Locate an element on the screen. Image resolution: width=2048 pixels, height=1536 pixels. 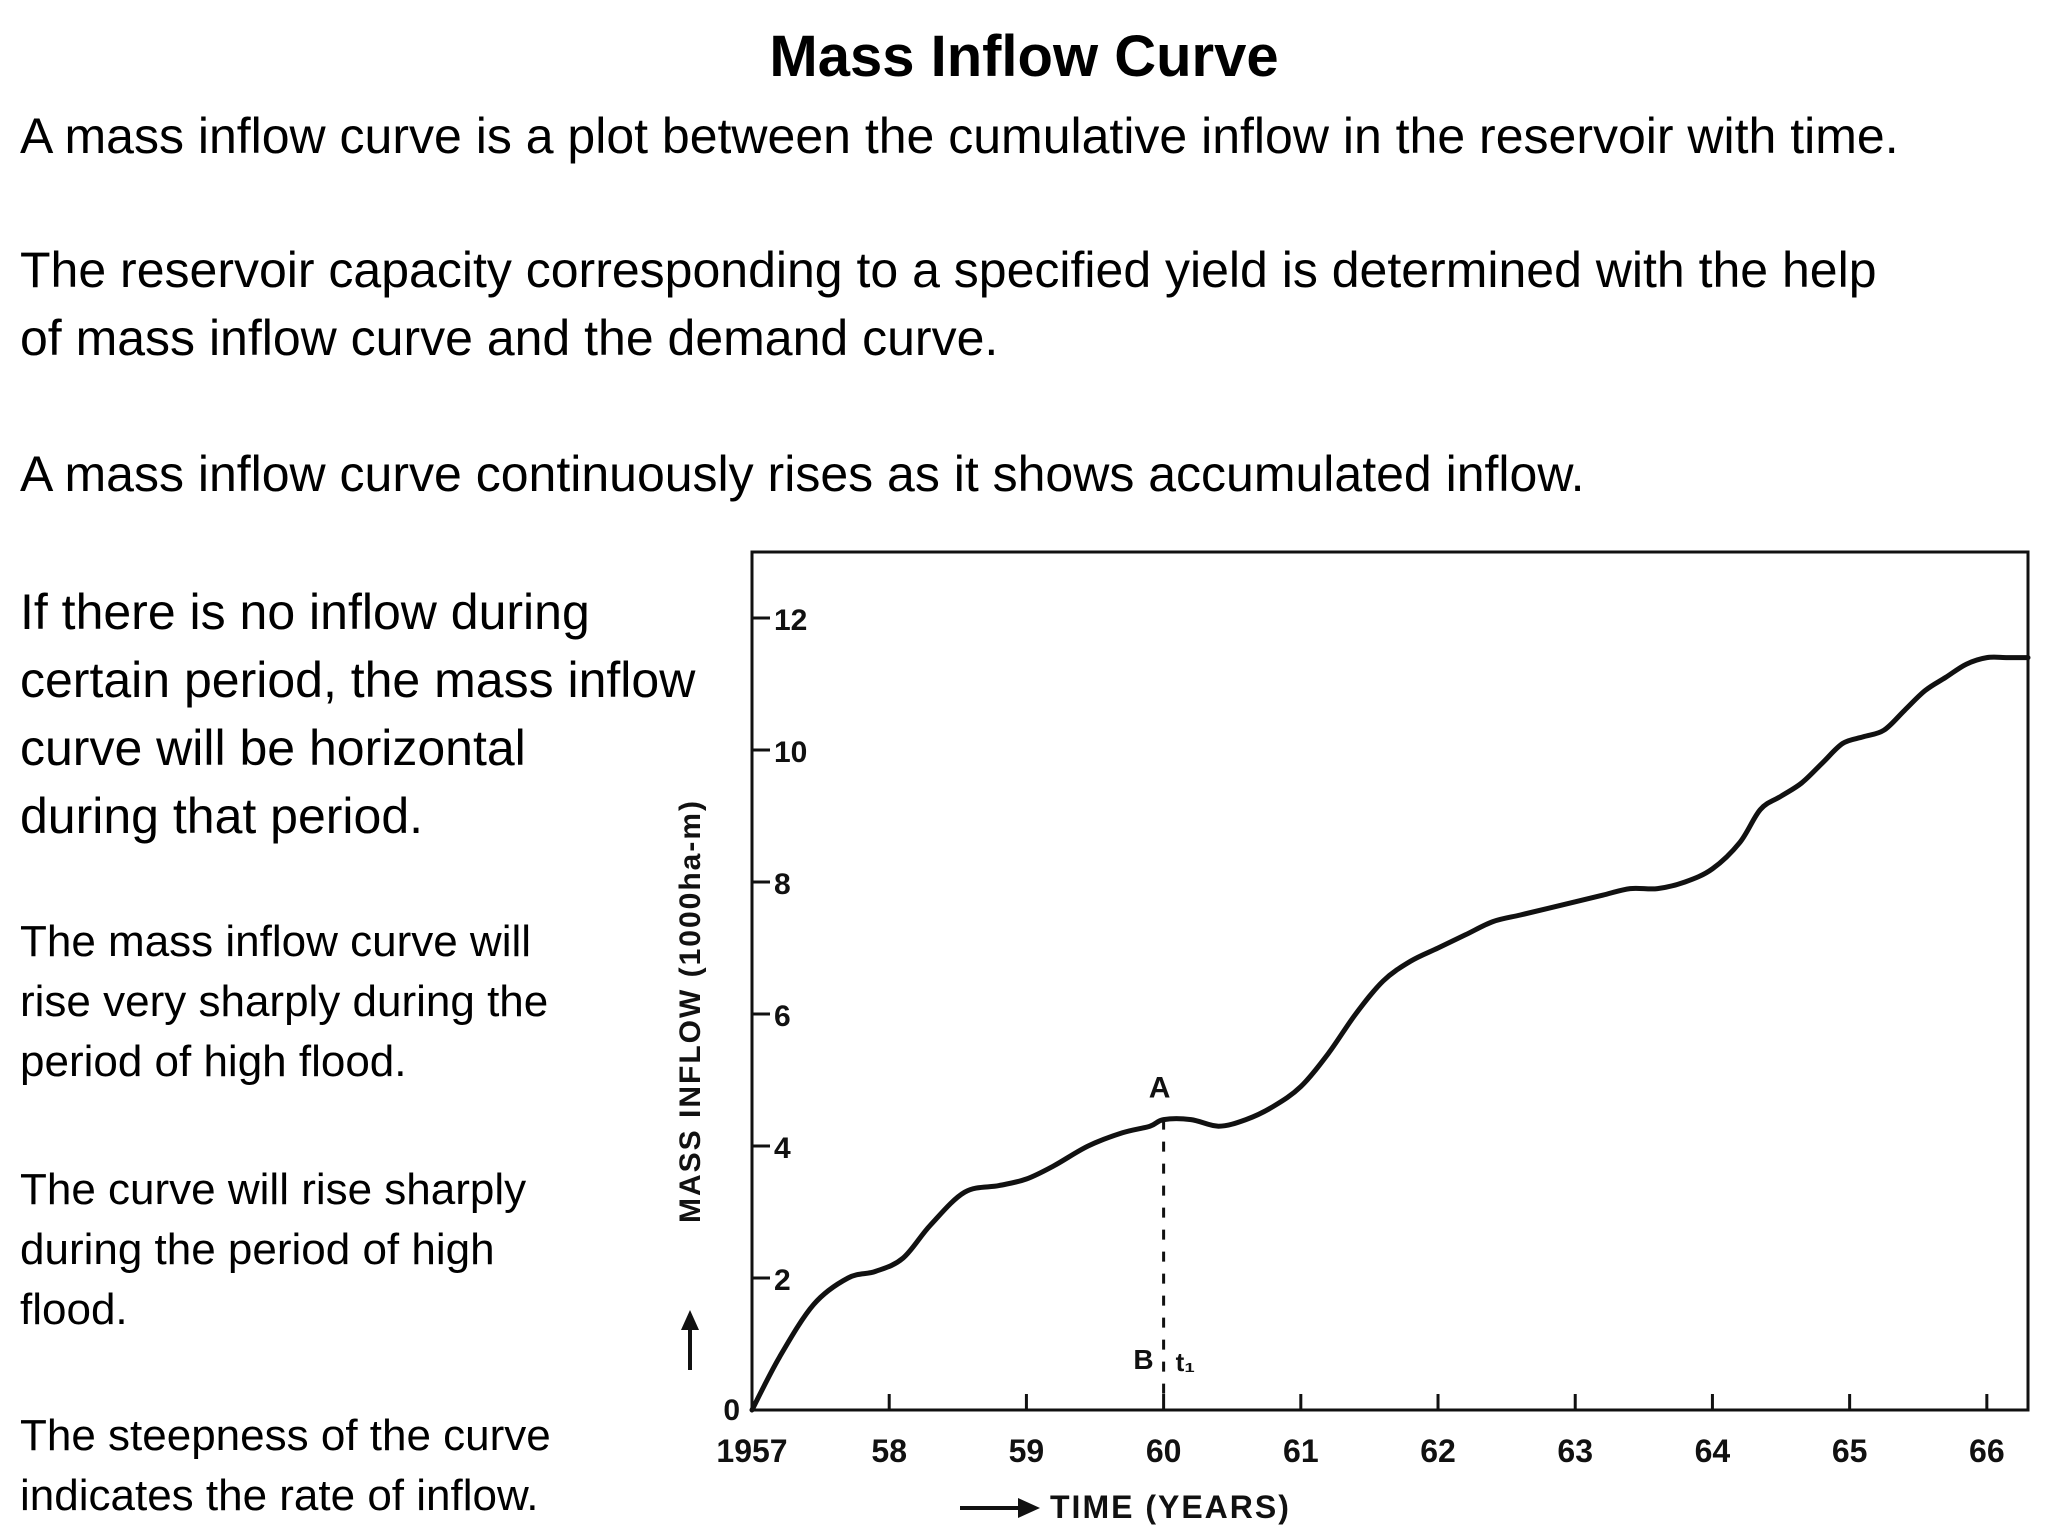
y-axis-arrow-head is located at coordinates (690, 1320).